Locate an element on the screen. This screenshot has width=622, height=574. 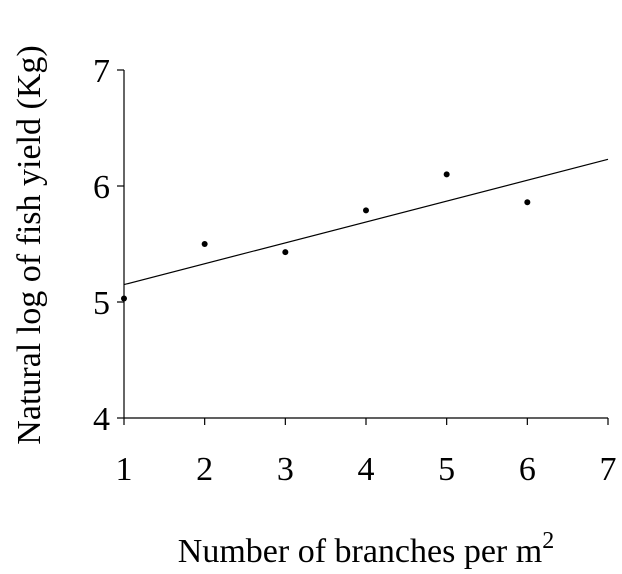
x-tick-label: 5 is located at coordinates (446, 469).